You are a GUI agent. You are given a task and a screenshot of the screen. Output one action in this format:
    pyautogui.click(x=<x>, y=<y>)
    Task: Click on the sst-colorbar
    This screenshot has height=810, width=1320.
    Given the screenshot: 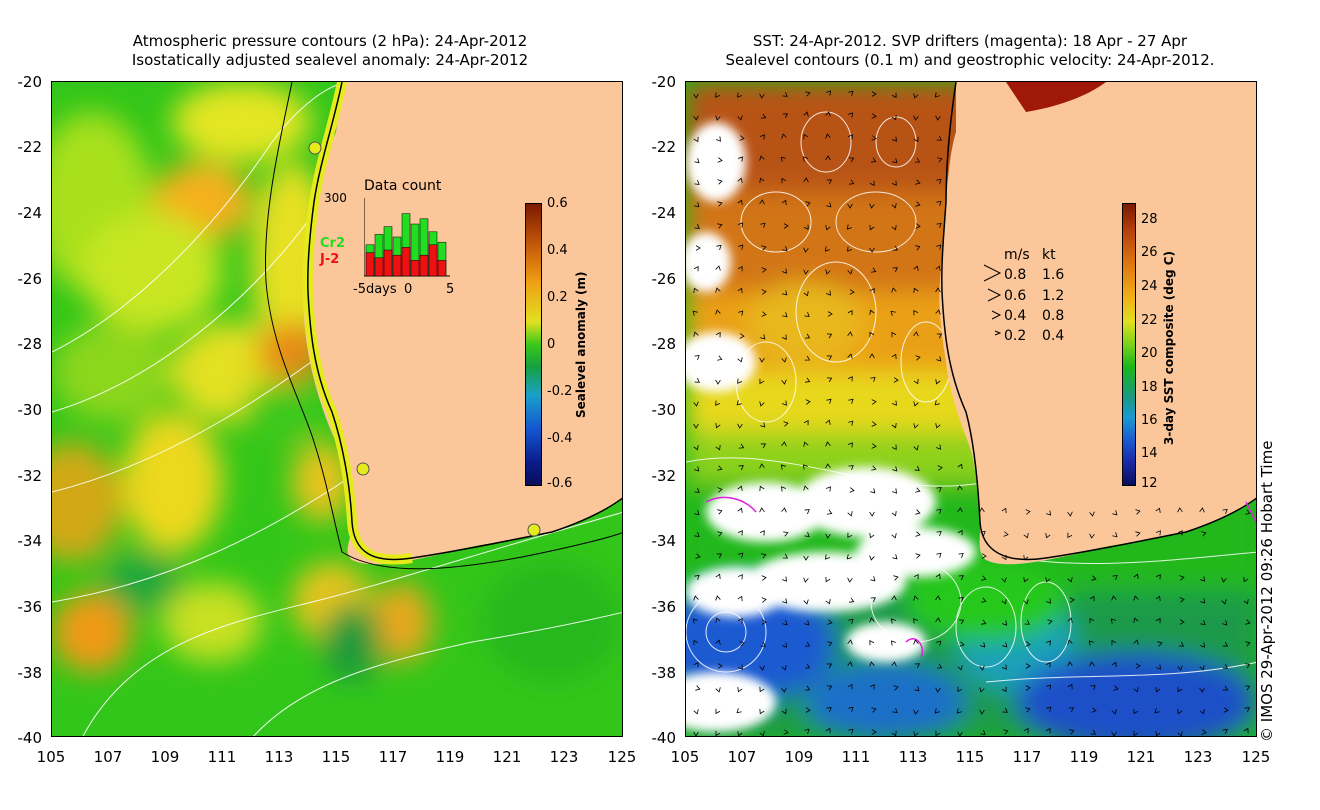 What is the action you would take?
    pyautogui.click(x=1129, y=344)
    